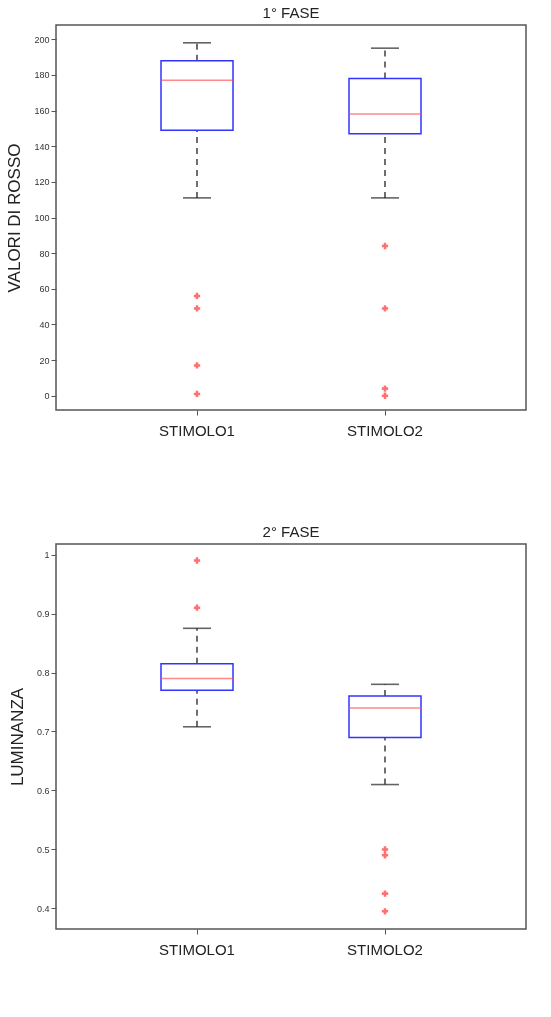 The width and height of the screenshot is (551, 1017). Describe the element at coordinates (42, 182) in the screenshot. I see `y-tick-label: 120` at that location.